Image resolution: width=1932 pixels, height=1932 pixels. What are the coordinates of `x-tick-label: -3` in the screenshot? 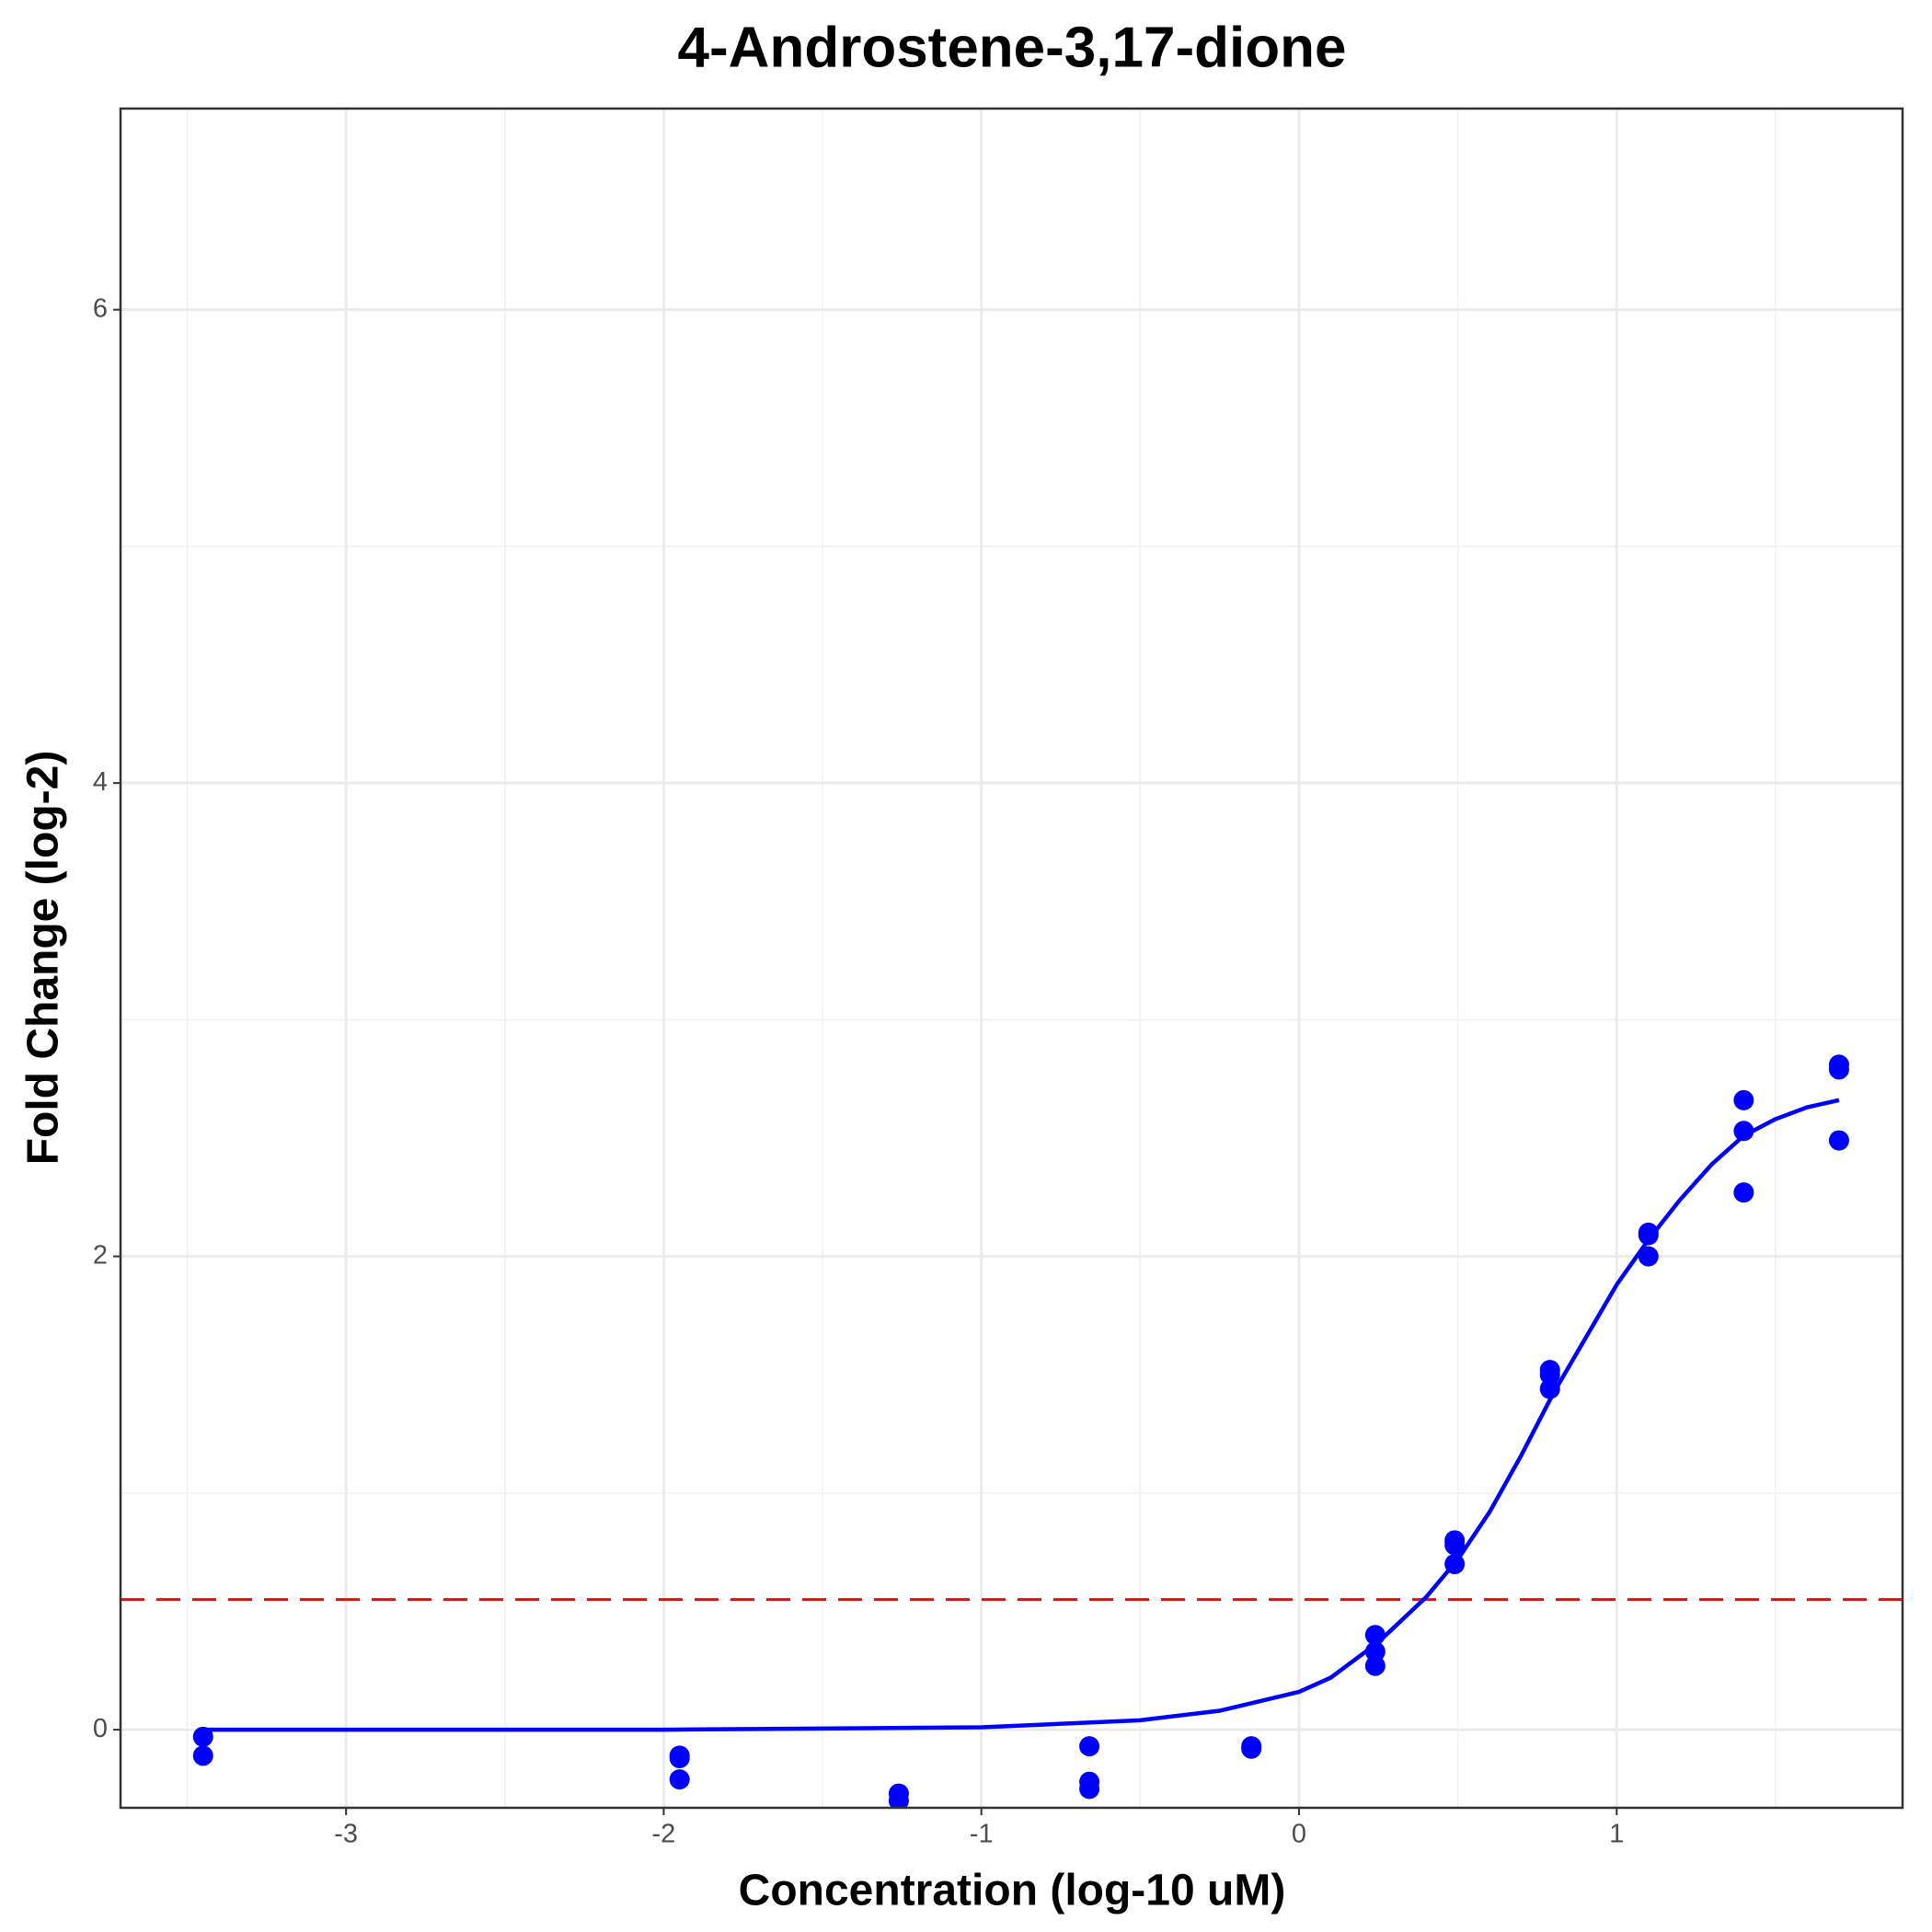 It's located at (346, 1834).